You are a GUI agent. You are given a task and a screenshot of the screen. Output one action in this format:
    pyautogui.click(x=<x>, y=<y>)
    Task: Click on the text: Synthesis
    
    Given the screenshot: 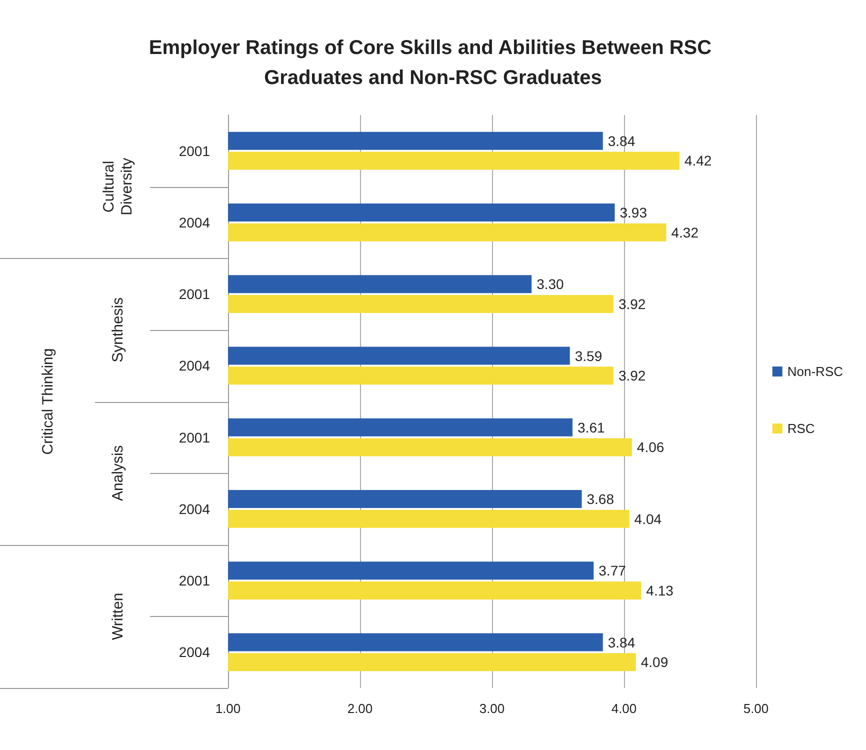 What is the action you would take?
    pyautogui.click(x=118, y=329)
    